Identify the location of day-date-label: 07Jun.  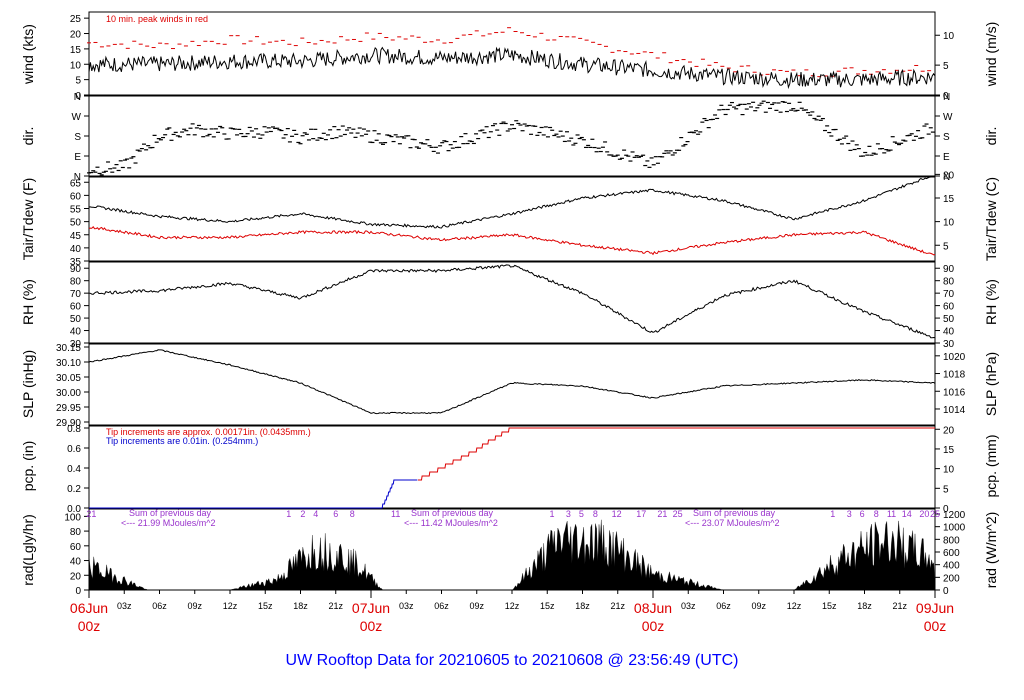
(371, 608).